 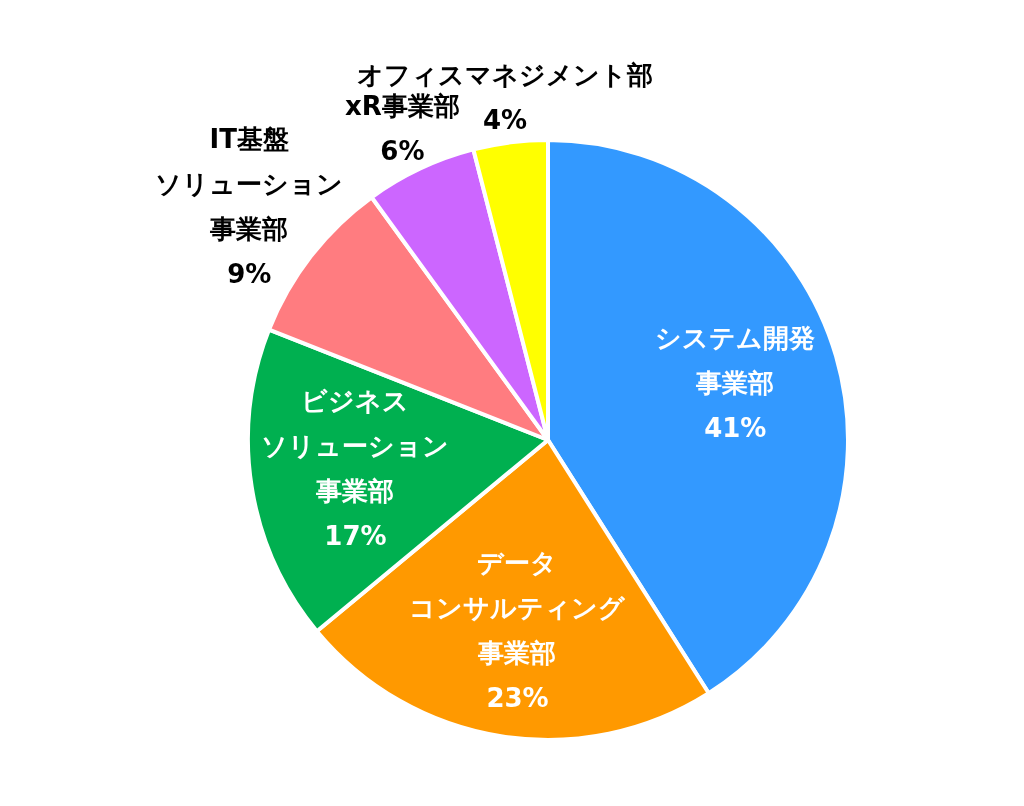 What do you see at coordinates (402, 105) in the screenshot?
I see `slice-label: xR事業部` at bounding box center [402, 105].